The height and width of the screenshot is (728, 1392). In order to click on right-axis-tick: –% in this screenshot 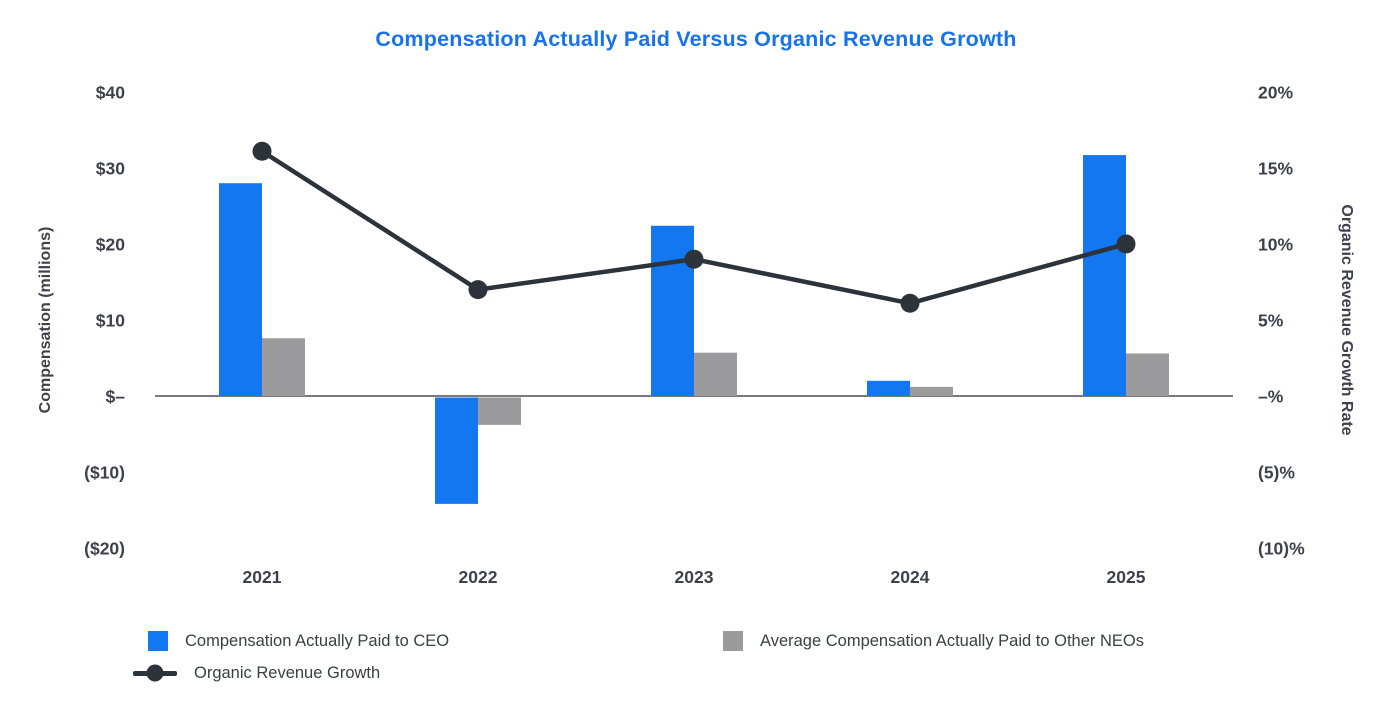, I will do `click(1271, 397)`.